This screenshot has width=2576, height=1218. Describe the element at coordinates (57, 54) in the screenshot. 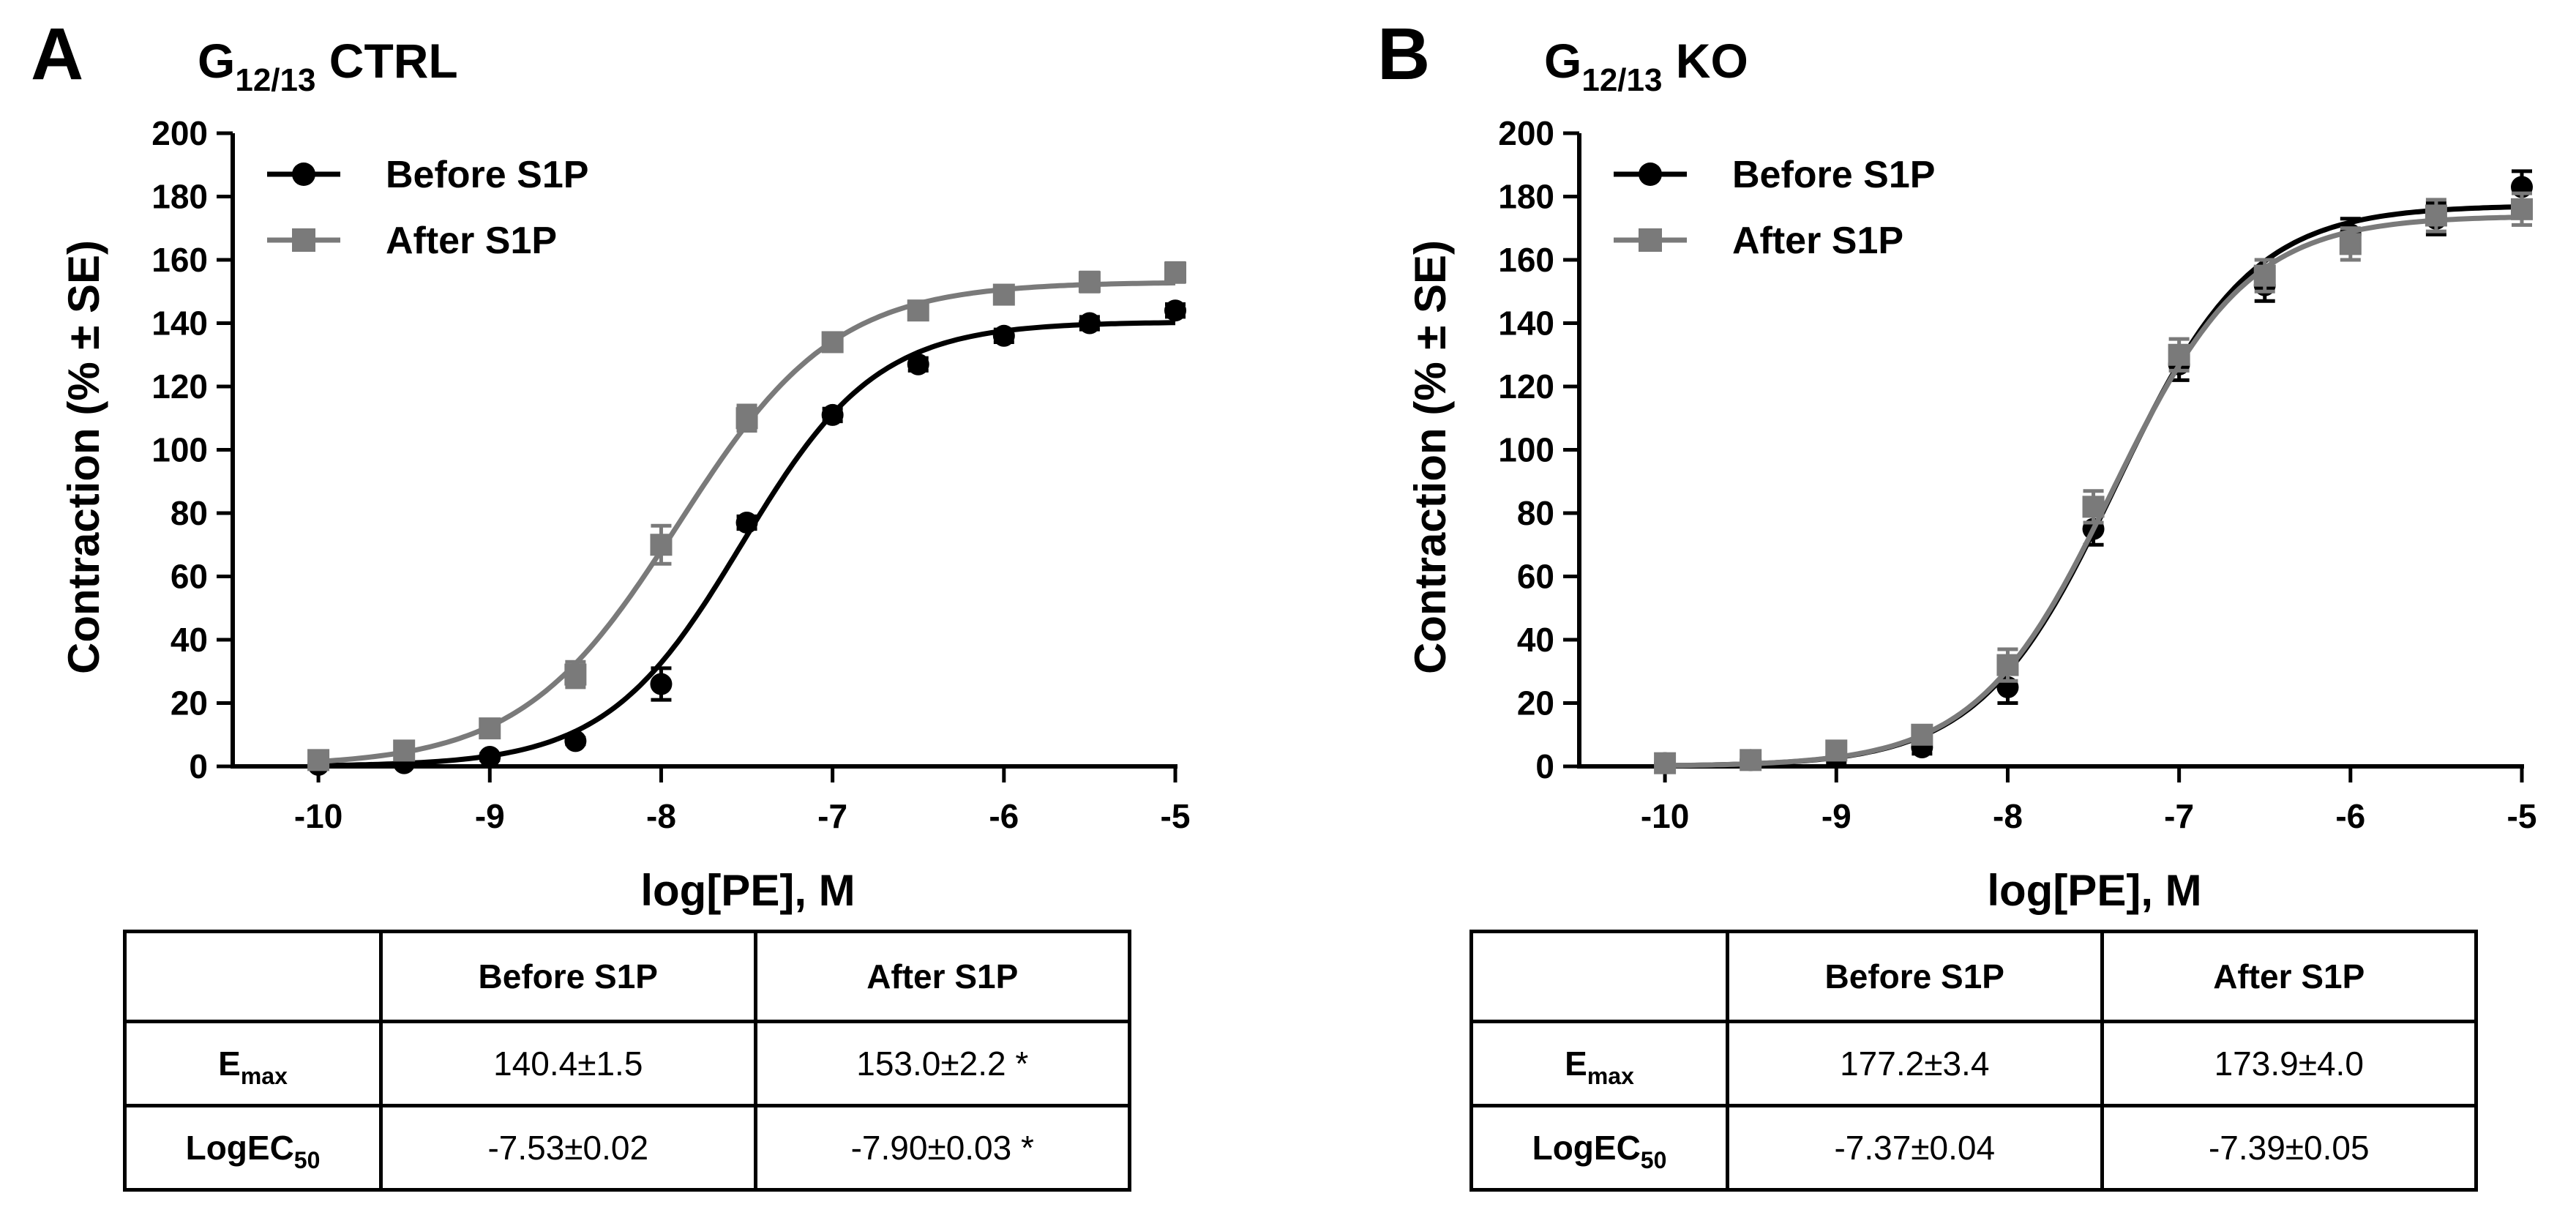

I see `panel-letter: A` at that location.